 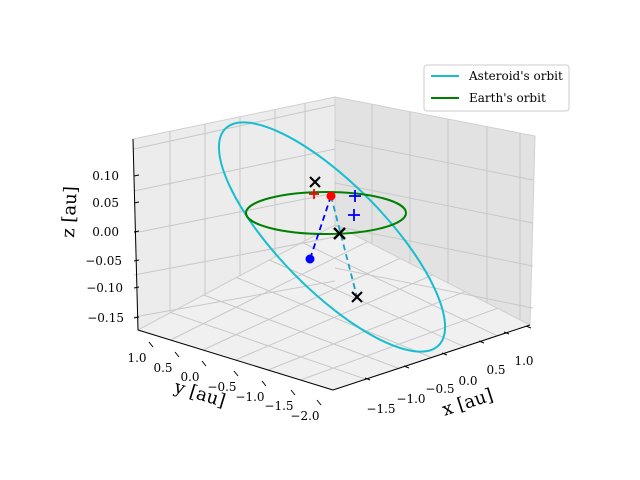 What do you see at coordinates (105, 203) in the screenshot?
I see `z-tick-label: 0.05` at bounding box center [105, 203].